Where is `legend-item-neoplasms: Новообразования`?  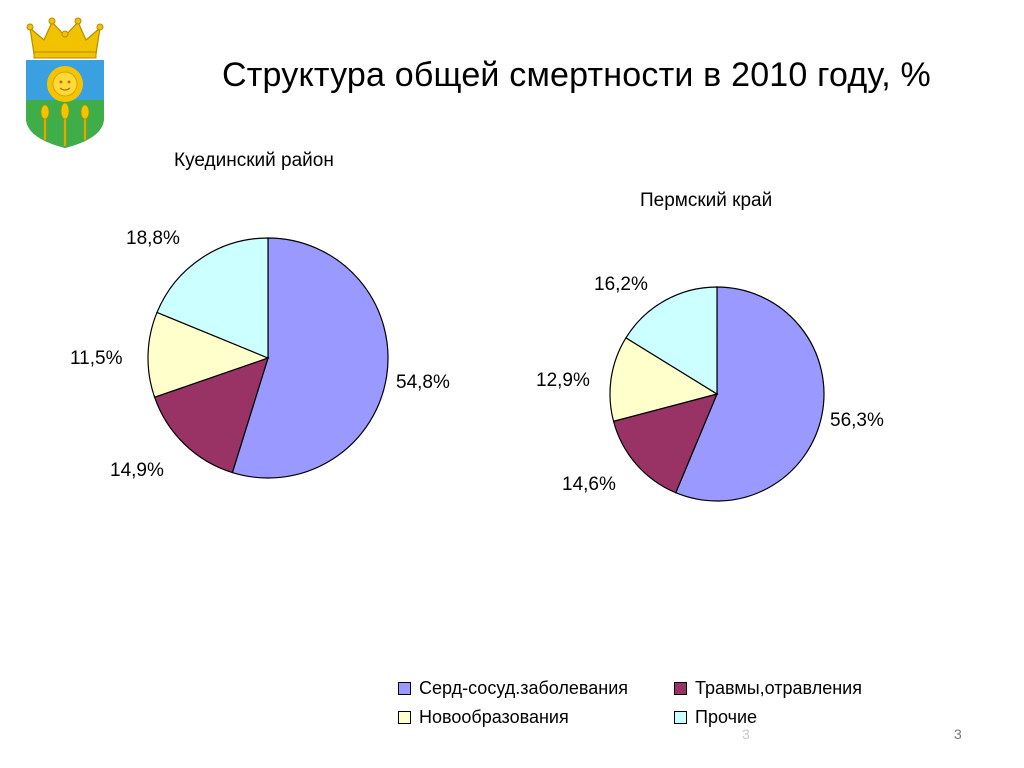 legend-item-neoplasms: Новообразования is located at coordinates (536, 717).